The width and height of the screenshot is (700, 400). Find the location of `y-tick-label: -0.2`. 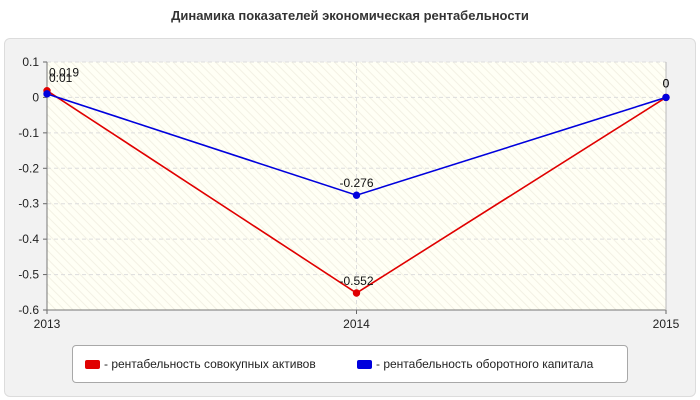

y-tick-label: -0.2 is located at coordinates (28, 168).